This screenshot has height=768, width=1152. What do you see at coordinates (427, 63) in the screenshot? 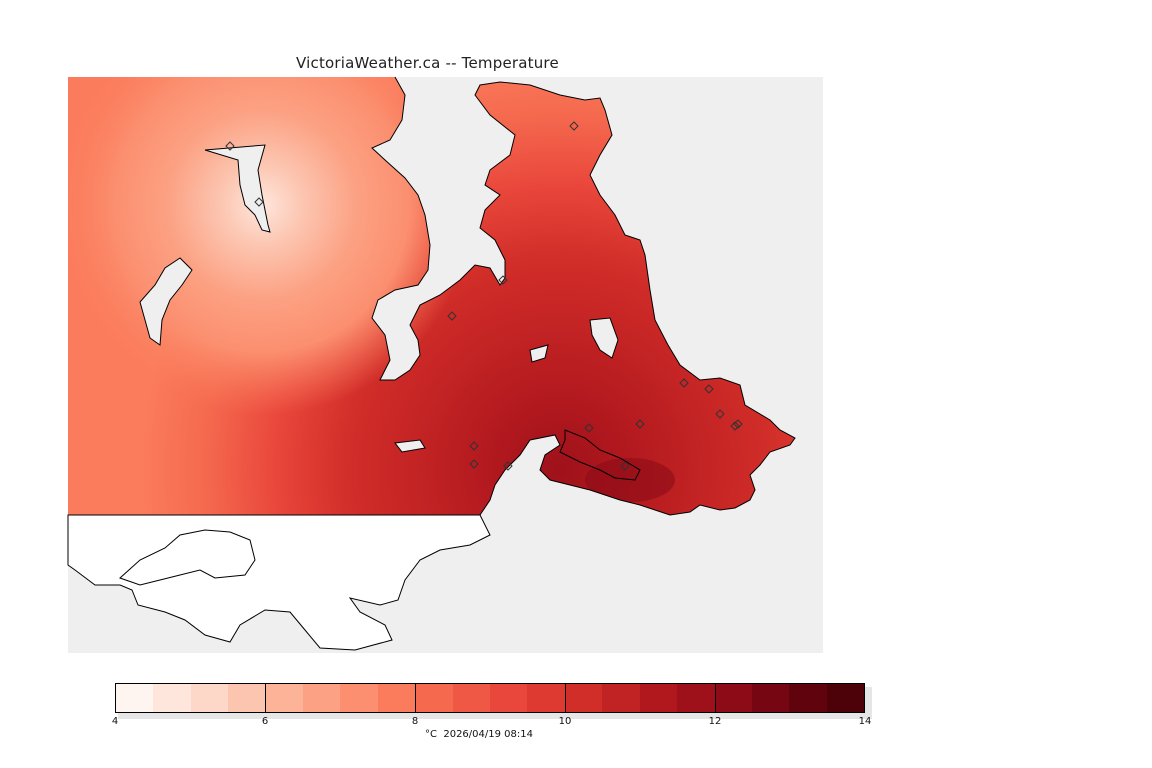
I see `map-title: VictoriaWeather.ca -- Temperature` at bounding box center [427, 63].